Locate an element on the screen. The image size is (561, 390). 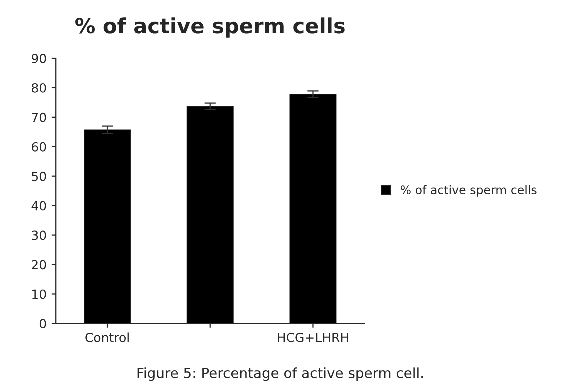
y-tick-label: 80 is located at coordinates (39, 88).